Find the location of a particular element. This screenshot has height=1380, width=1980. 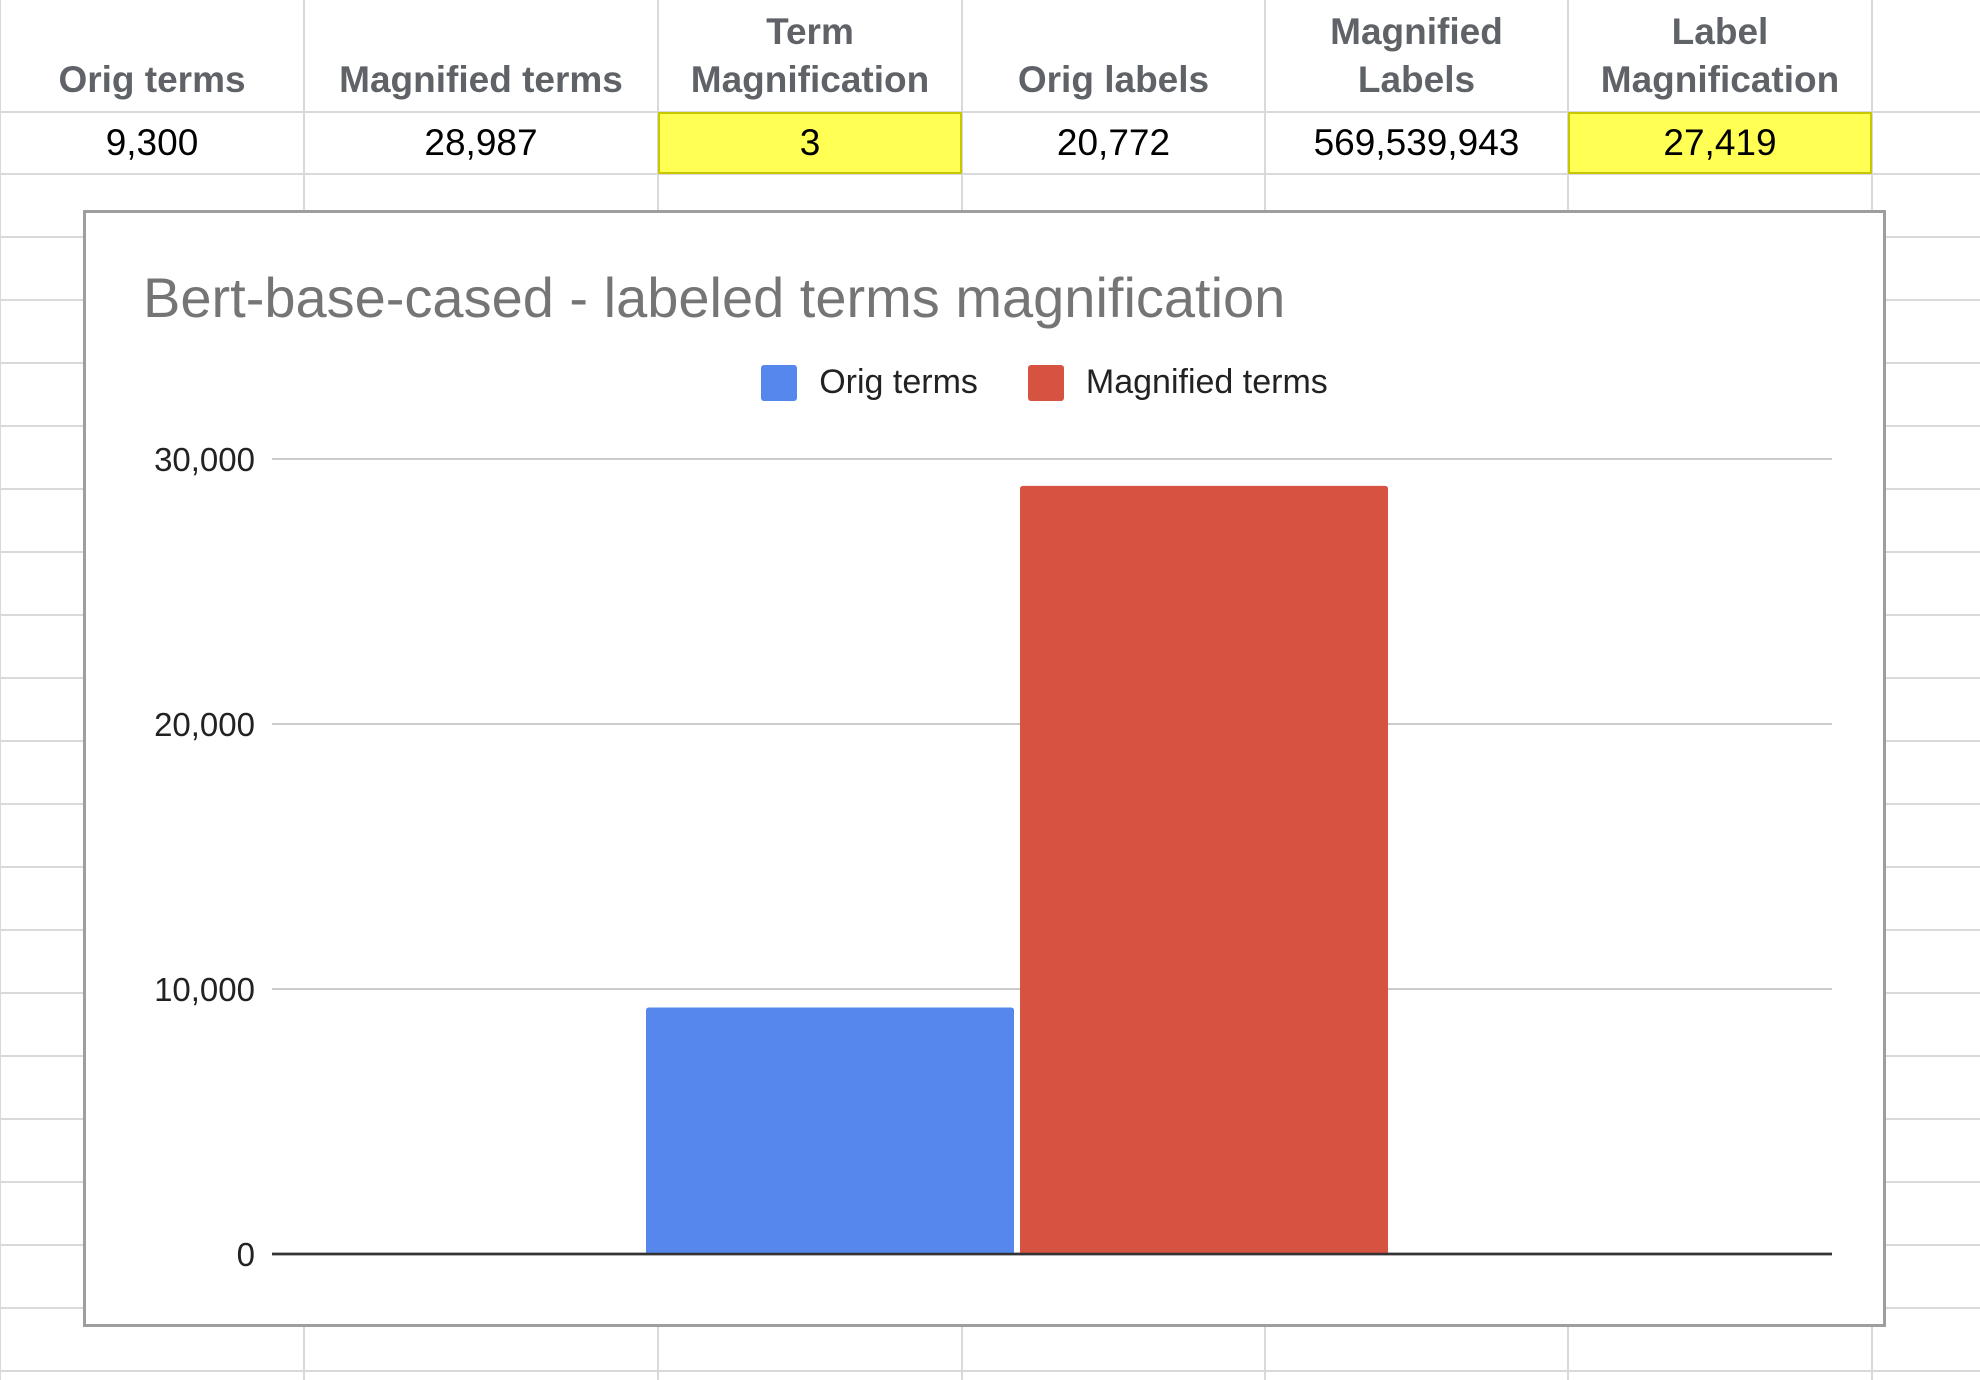

cell-orig-terms: 9,300 is located at coordinates (152, 142).